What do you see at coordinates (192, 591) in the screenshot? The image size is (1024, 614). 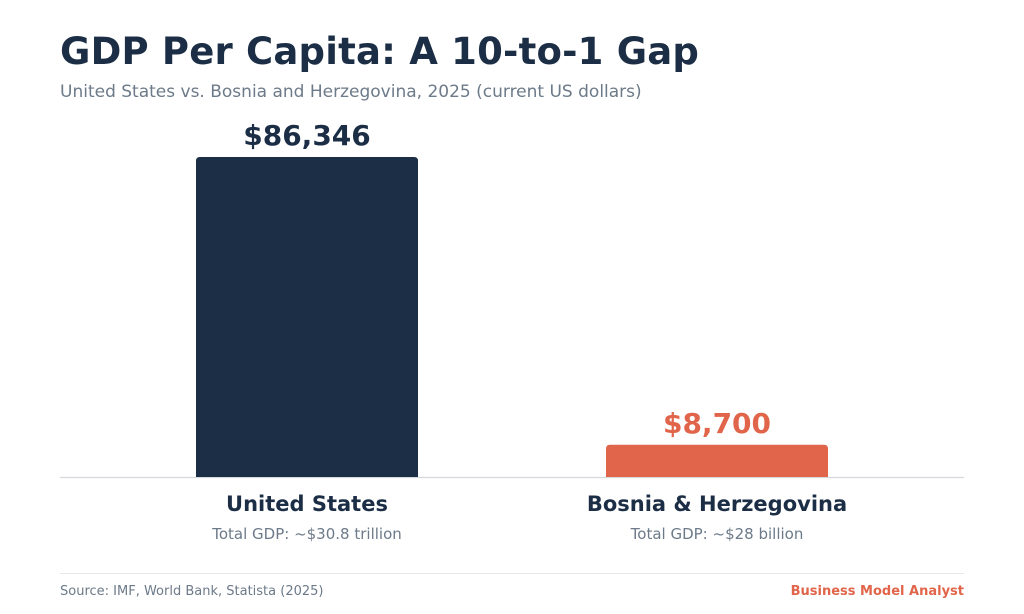 I see `source-note: Source: IMF, World Bank, Statista (2025)` at bounding box center [192, 591].